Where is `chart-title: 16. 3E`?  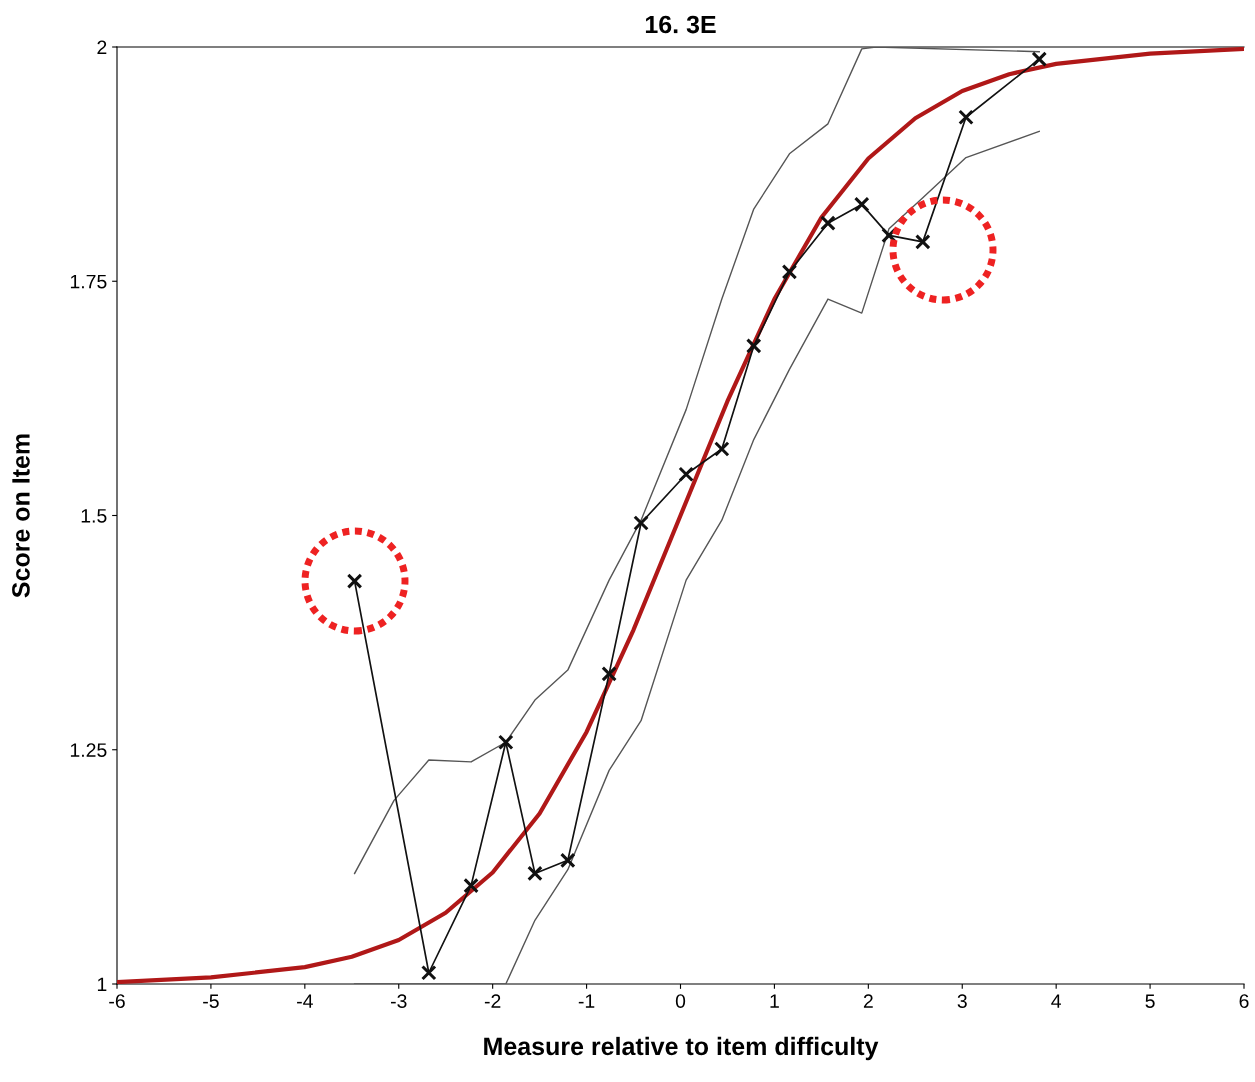
chart-title: 16. 3E is located at coordinates (680, 24).